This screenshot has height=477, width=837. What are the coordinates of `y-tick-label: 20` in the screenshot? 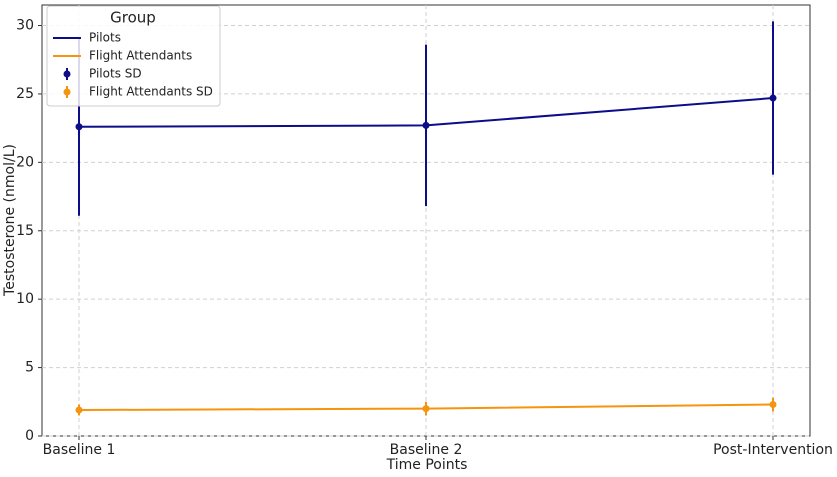 It's located at (25, 162).